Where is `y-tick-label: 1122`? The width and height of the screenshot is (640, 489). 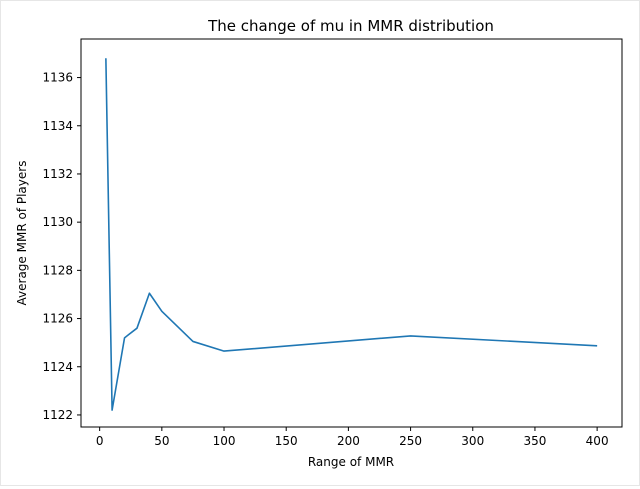 y-tick-label: 1122 is located at coordinates (57, 415).